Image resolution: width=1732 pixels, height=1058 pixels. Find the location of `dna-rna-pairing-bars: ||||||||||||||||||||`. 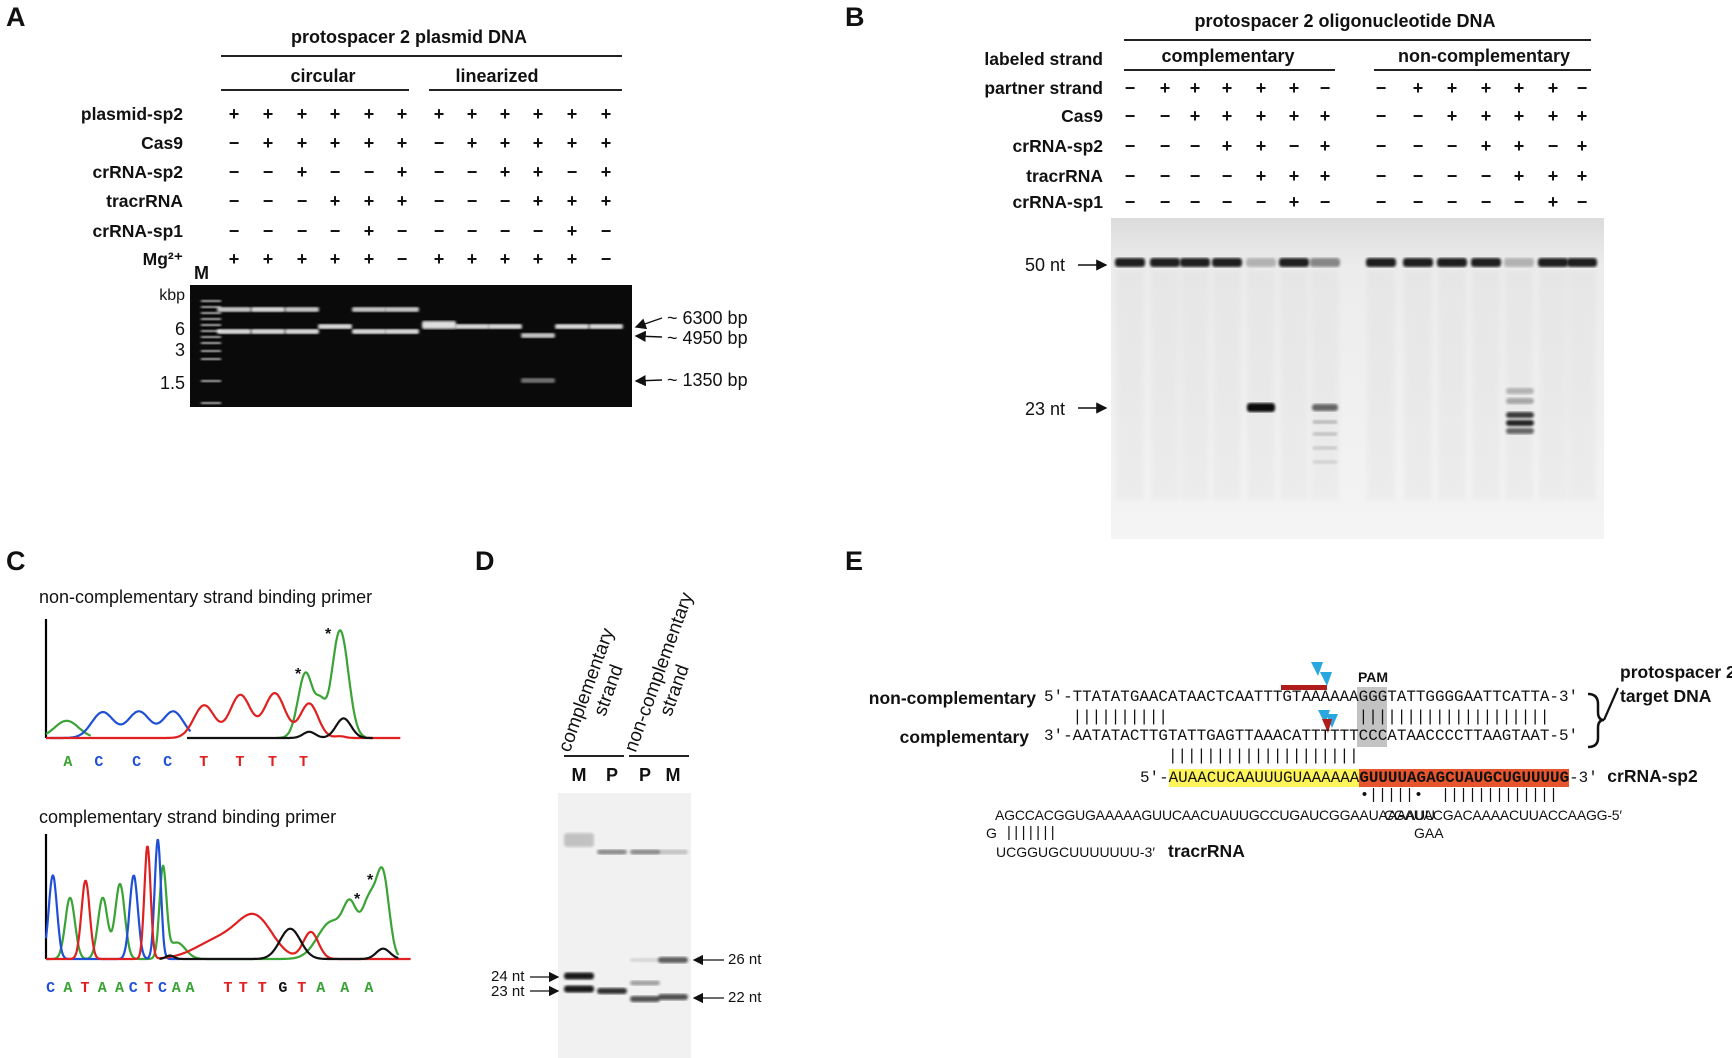

dna-rna-pairing-bars: |||||||||||||||||||| is located at coordinates (1201, 756).